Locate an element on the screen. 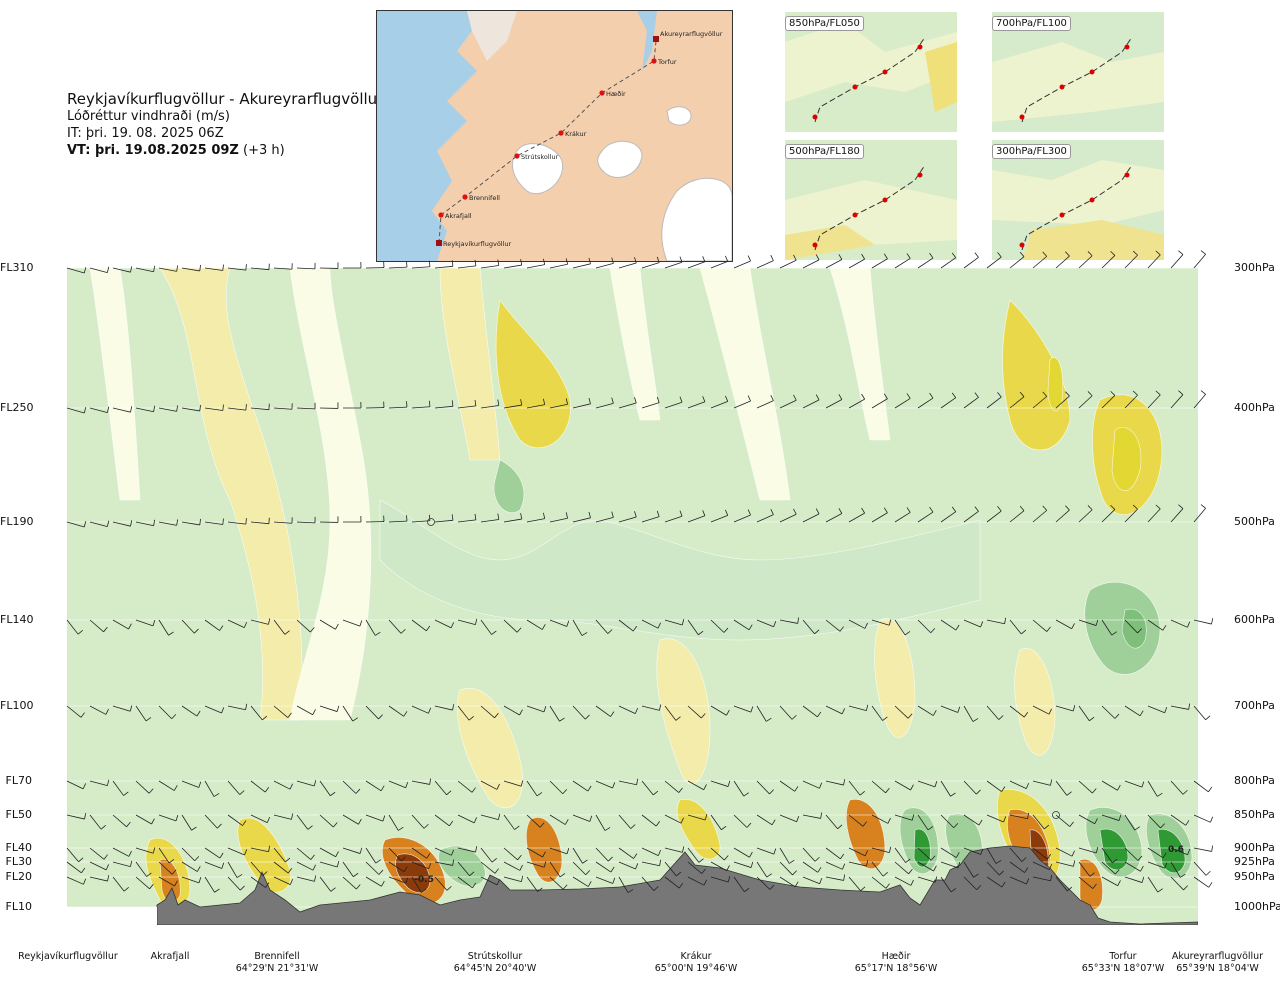 The image size is (1280, 981). pressure-level-label: 400hPa is located at coordinates (1254, 407).